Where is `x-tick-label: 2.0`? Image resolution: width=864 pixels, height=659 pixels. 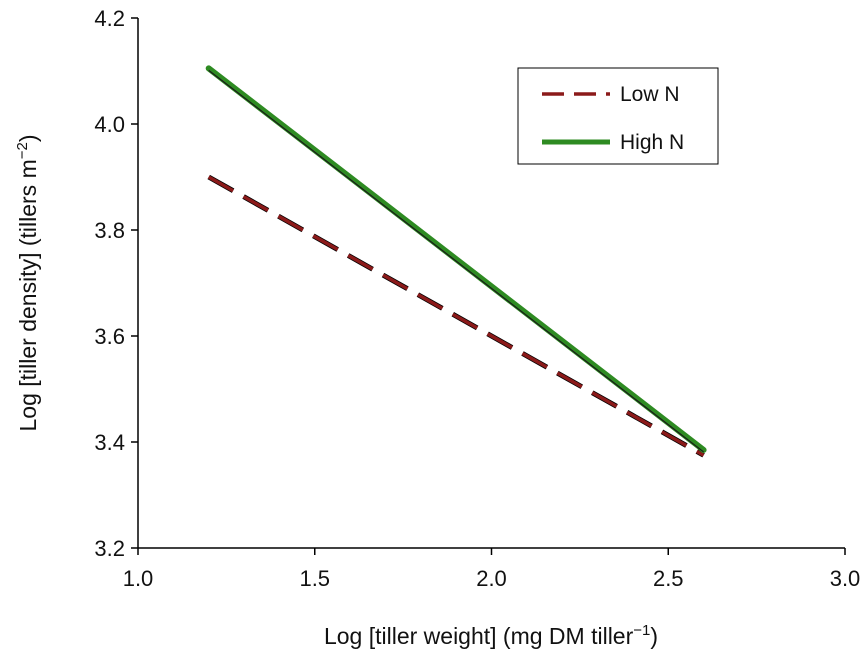 x-tick-label: 2.0 is located at coordinates (491, 578).